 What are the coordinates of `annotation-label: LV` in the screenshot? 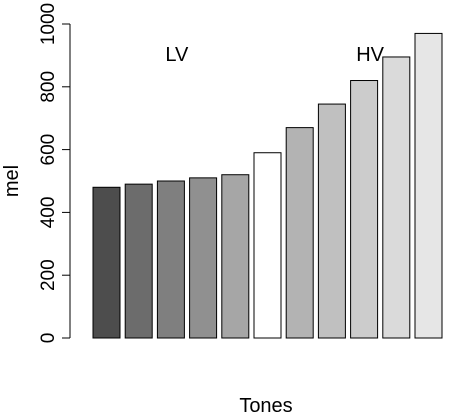 It's located at (177, 55).